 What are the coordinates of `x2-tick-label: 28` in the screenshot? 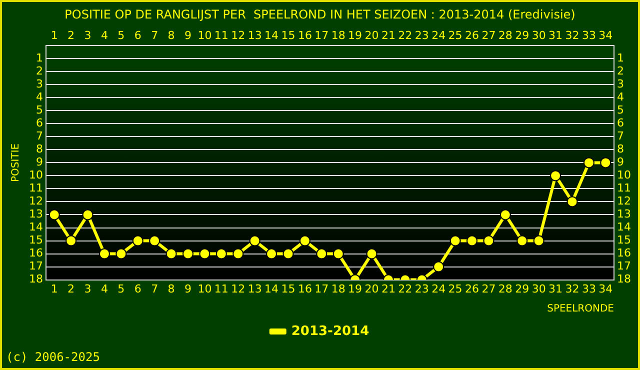 It's located at (505, 35).